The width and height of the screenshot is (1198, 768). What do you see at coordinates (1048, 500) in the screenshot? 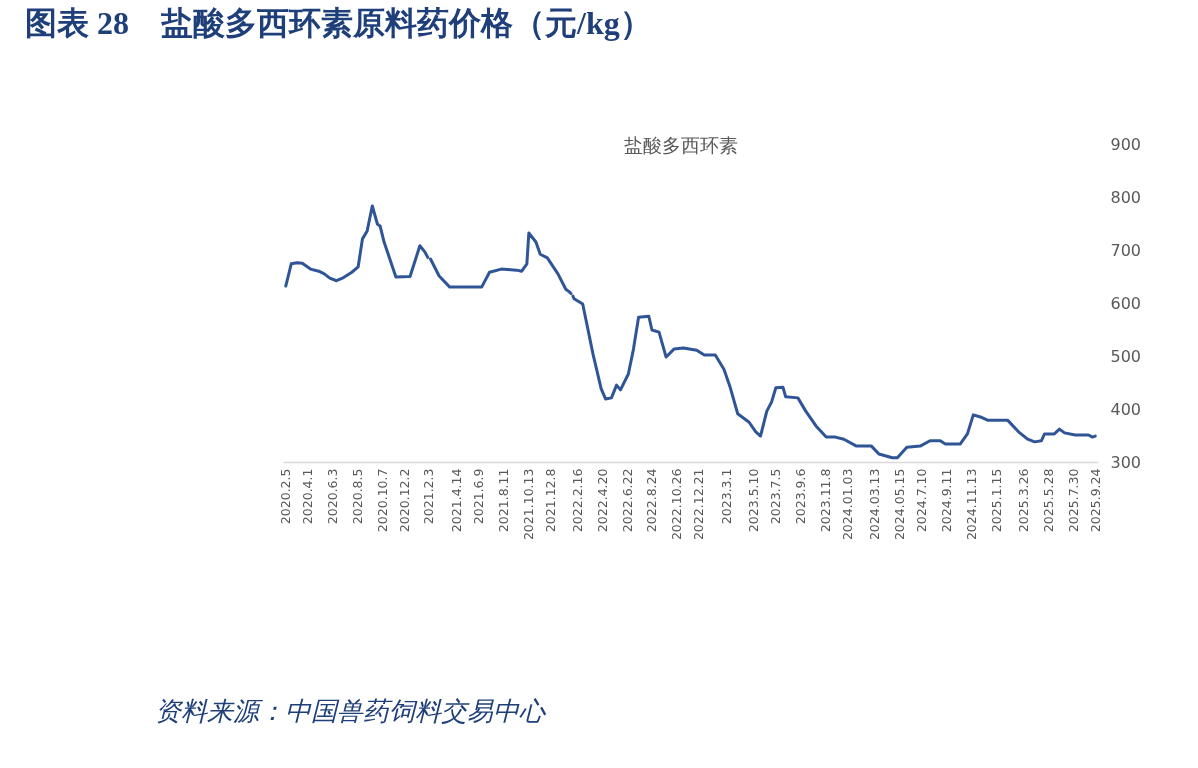
I see `x-tick-label: 2025.5.28` at bounding box center [1048, 500].